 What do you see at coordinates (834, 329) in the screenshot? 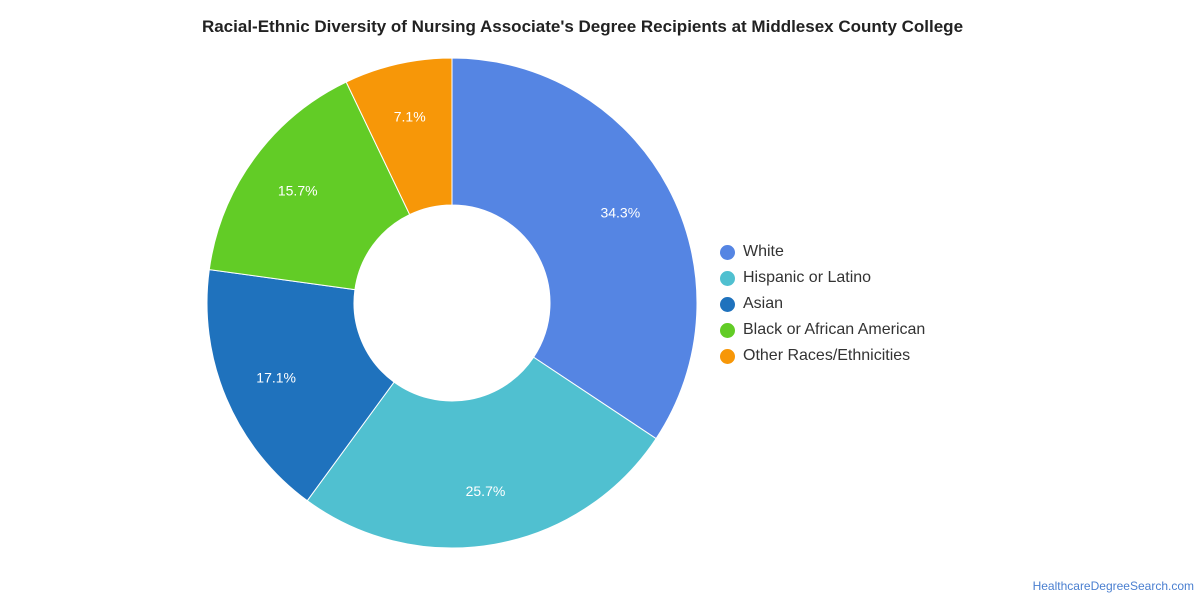
I see `legend-label: Black or African American` at bounding box center [834, 329].